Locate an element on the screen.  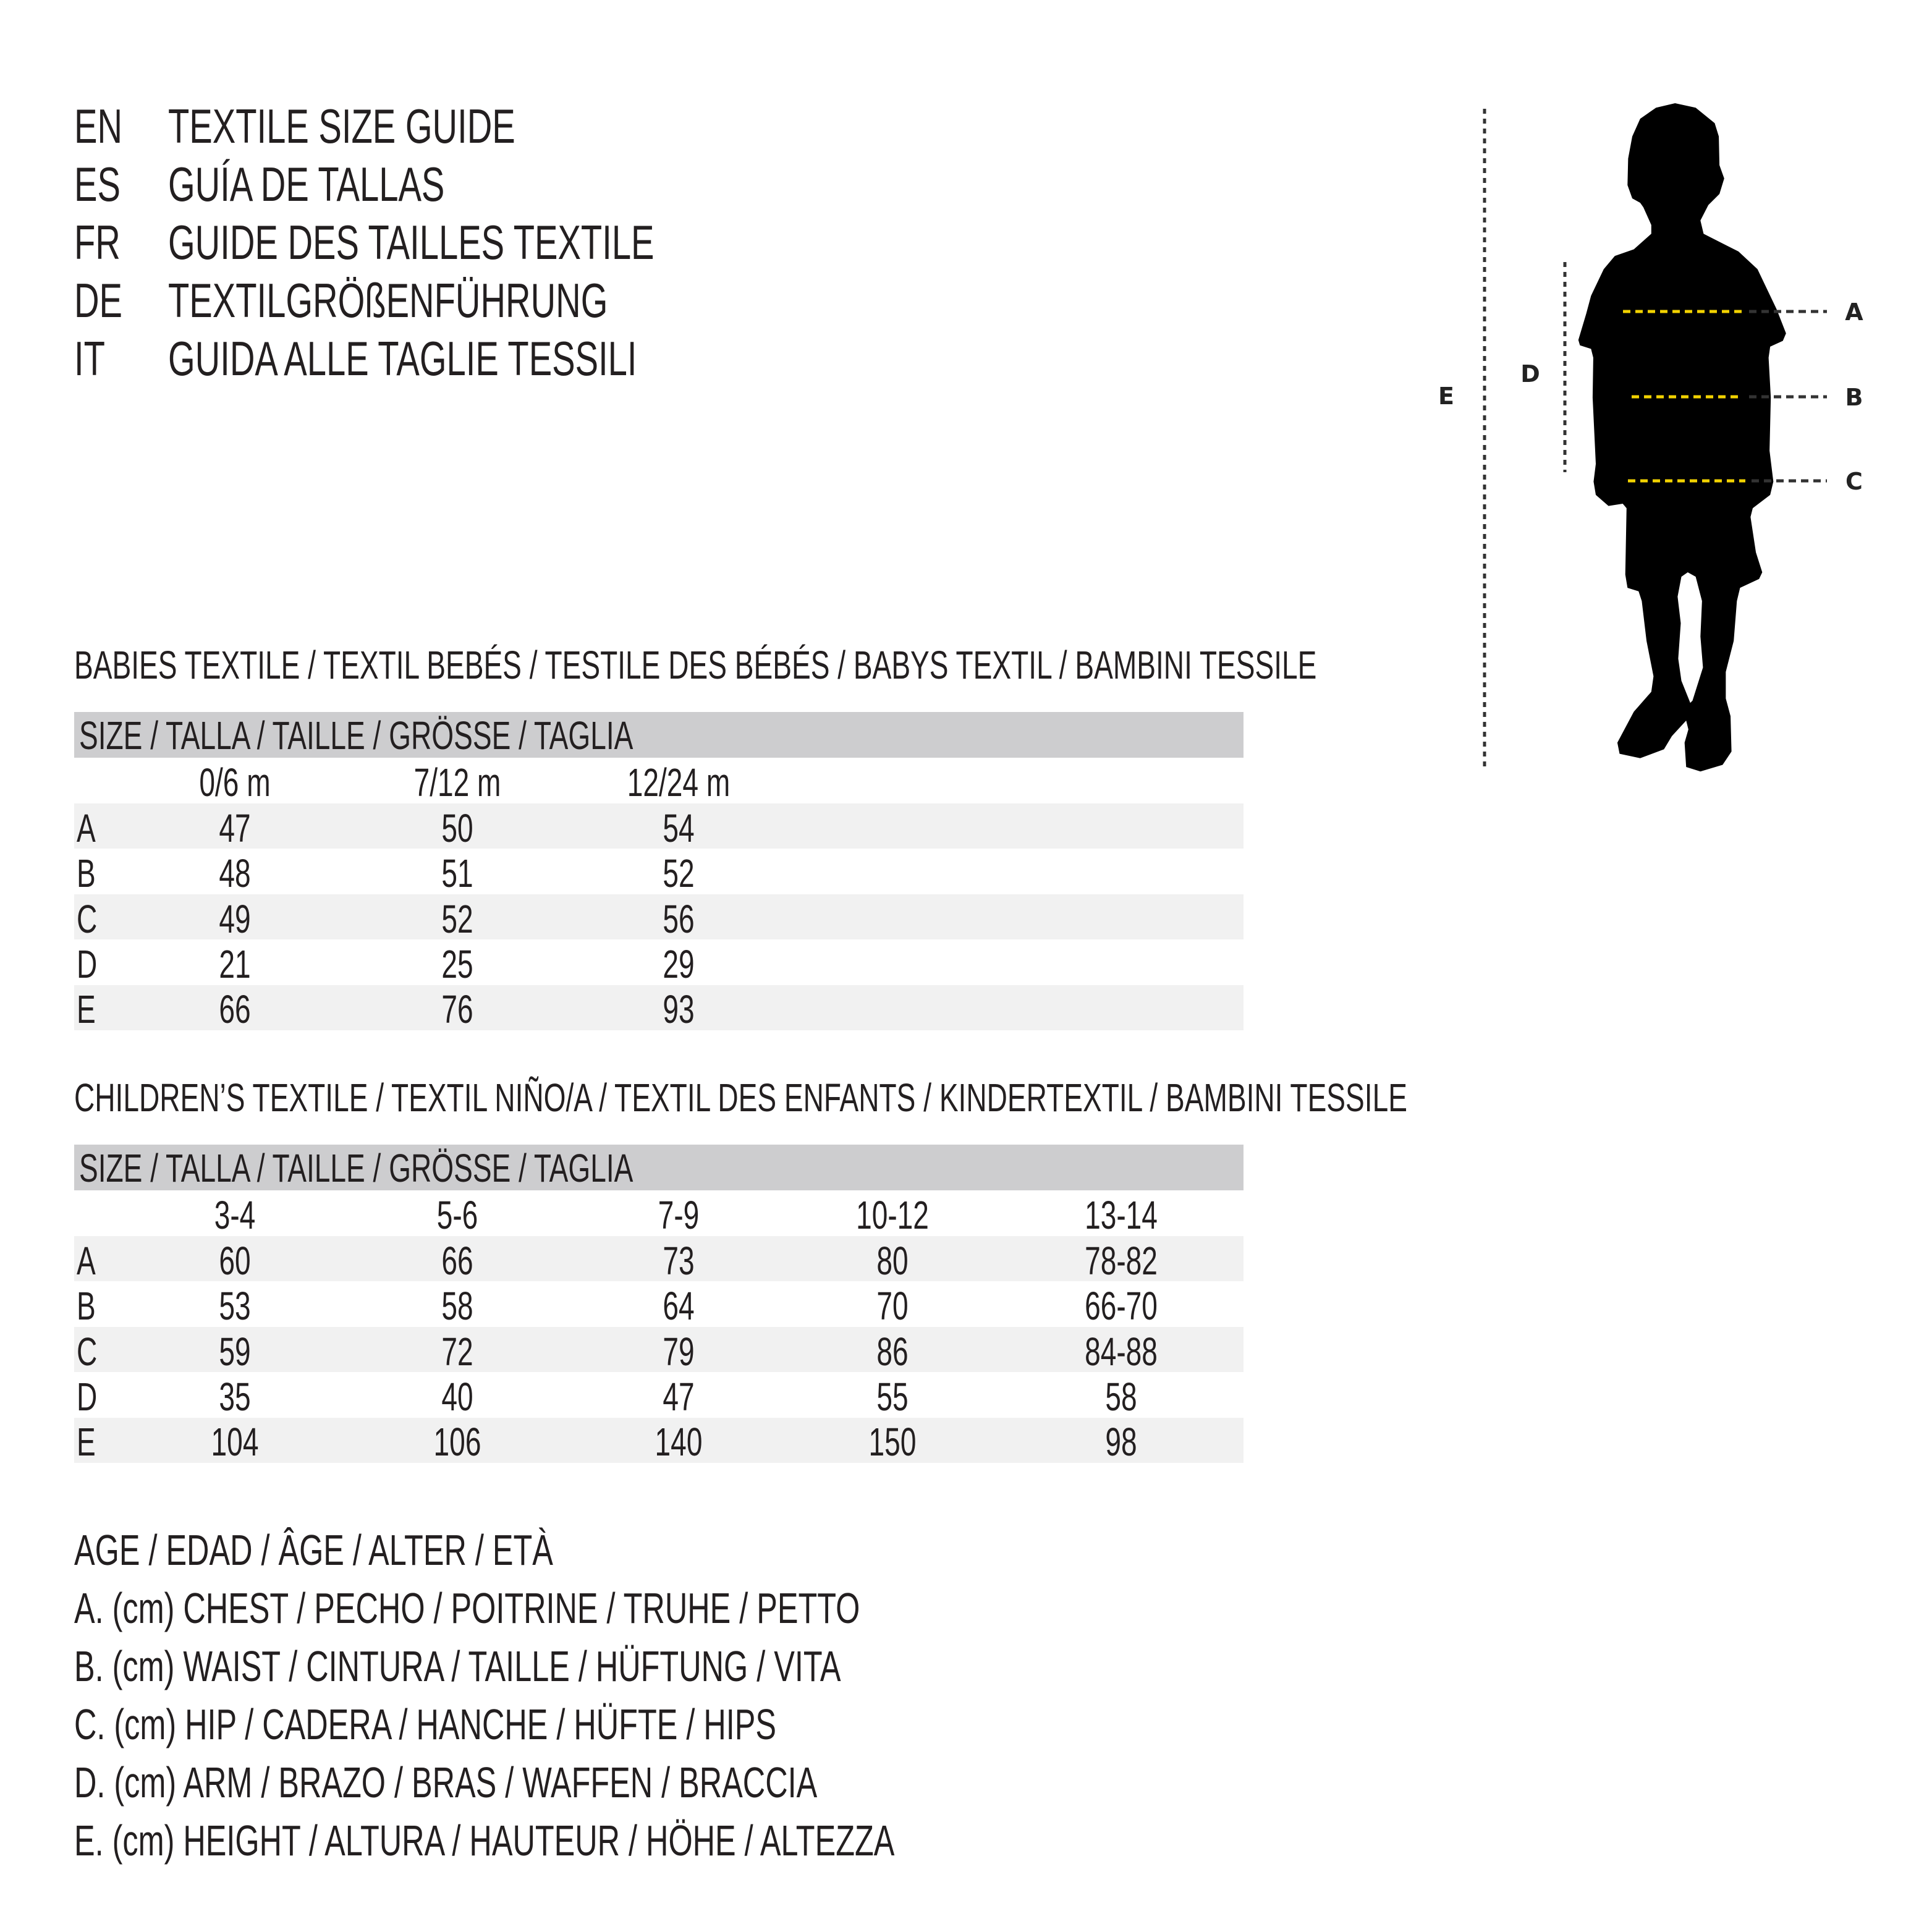
table-cell: 104 is located at coordinates (235, 1442).